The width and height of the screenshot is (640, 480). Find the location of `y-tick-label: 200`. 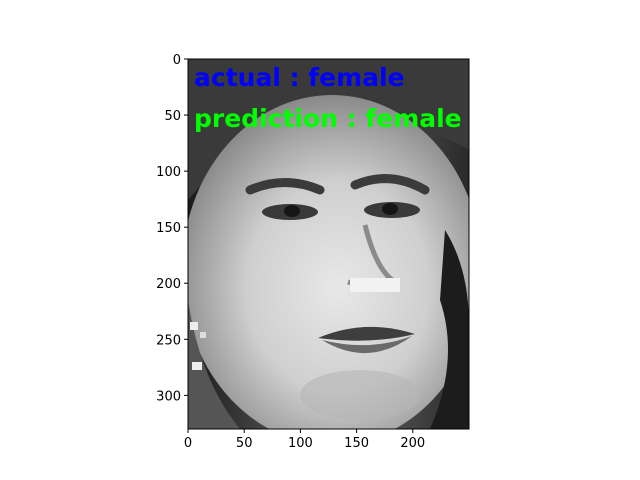

y-tick-label: 200 is located at coordinates (168, 284).